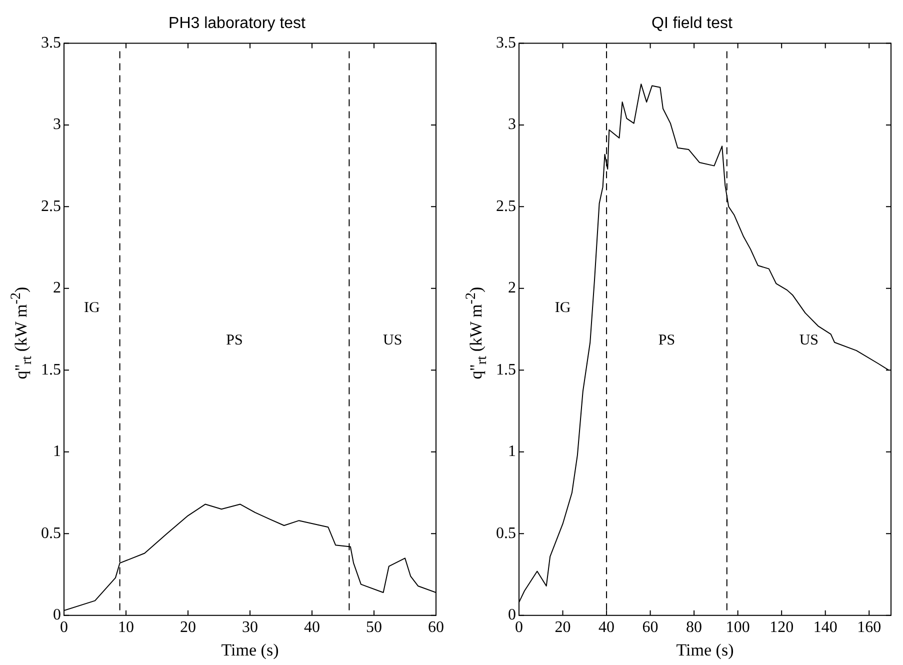 The image size is (903, 665). Describe the element at coordinates (374, 627) in the screenshot. I see `x-tick-label: 50` at that location.